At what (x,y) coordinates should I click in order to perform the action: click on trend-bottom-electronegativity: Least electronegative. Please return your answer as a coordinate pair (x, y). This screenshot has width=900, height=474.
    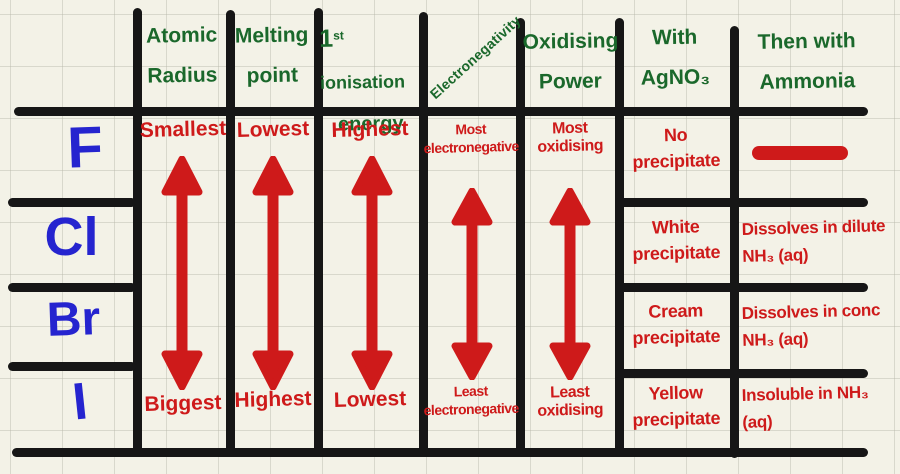
    Looking at the image, I should click on (471, 400).